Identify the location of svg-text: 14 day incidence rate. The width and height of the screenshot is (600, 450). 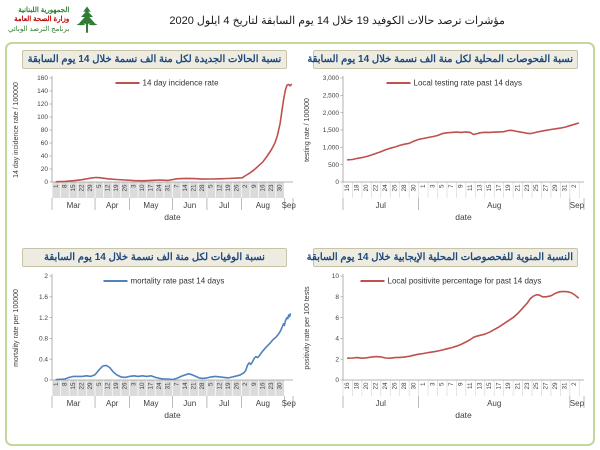
(180, 83).